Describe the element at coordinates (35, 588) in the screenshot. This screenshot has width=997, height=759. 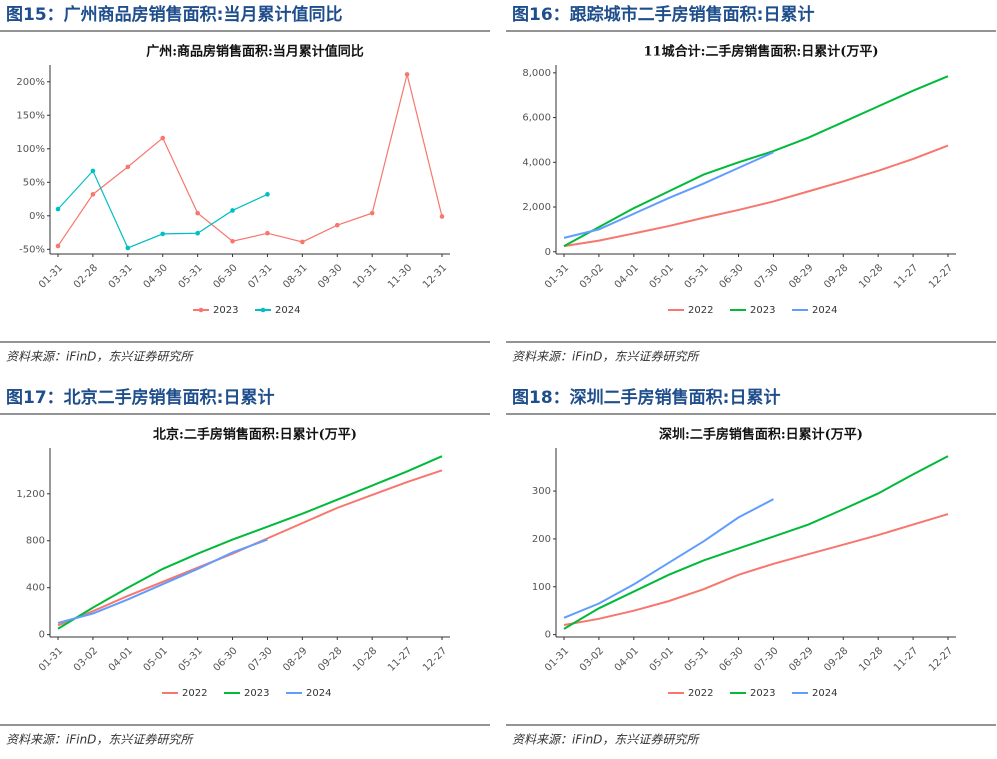
I see `y-tick-label: 400` at that location.